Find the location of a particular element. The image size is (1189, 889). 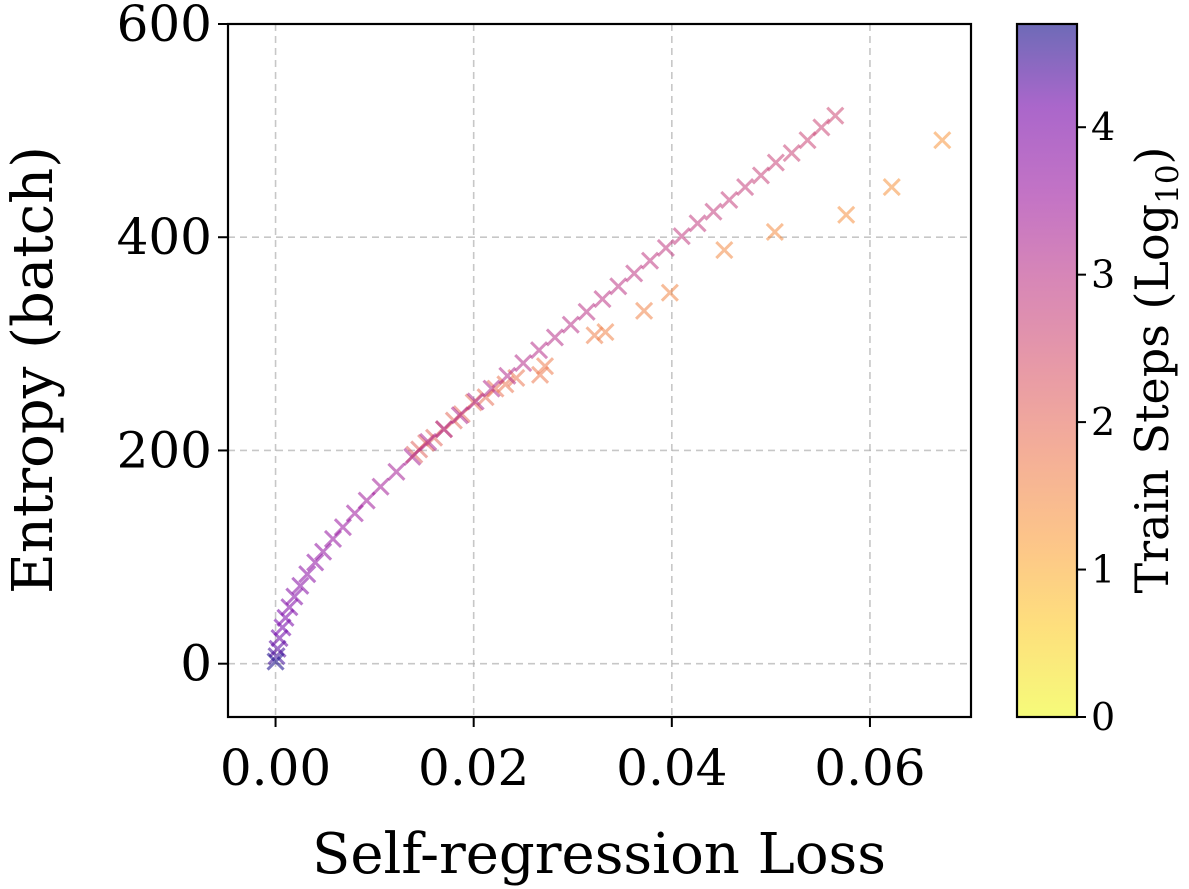

colorbar-tick-label: 4 is located at coordinates (1103, 127).